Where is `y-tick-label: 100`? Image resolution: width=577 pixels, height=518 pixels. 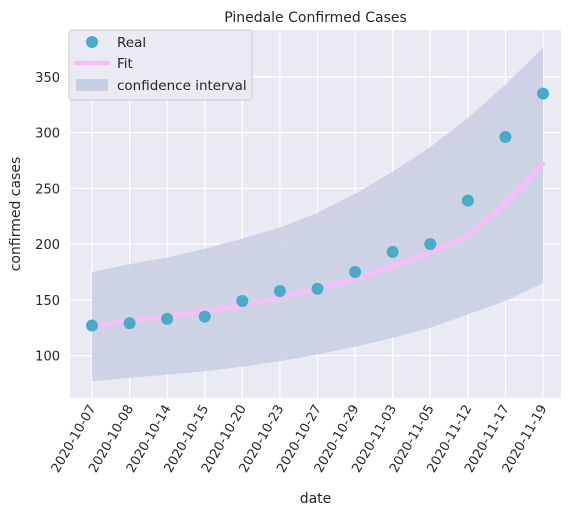
y-tick-label: 100 is located at coordinates (47, 357).